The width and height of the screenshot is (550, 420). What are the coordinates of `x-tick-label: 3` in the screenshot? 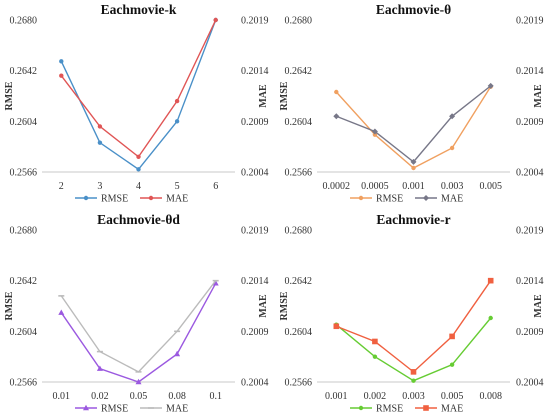 It's located at (99, 186).